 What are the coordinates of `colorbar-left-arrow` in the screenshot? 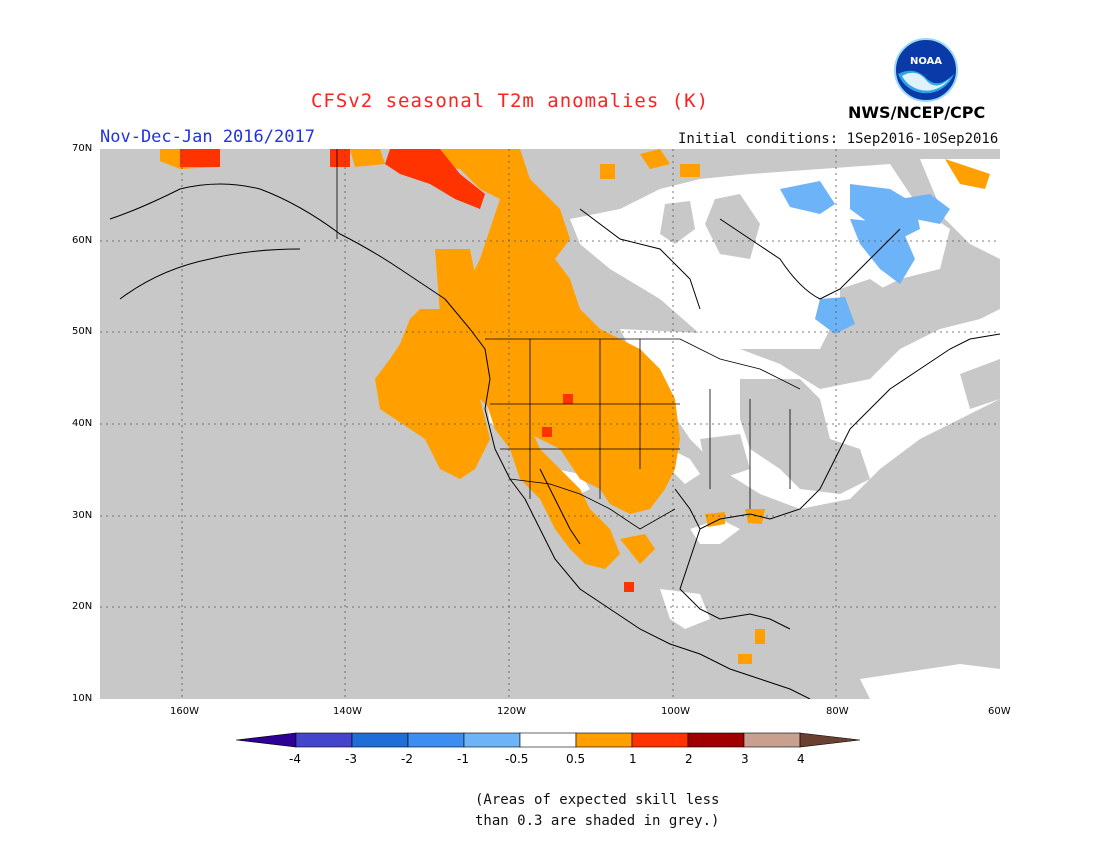 It's located at (266, 740).